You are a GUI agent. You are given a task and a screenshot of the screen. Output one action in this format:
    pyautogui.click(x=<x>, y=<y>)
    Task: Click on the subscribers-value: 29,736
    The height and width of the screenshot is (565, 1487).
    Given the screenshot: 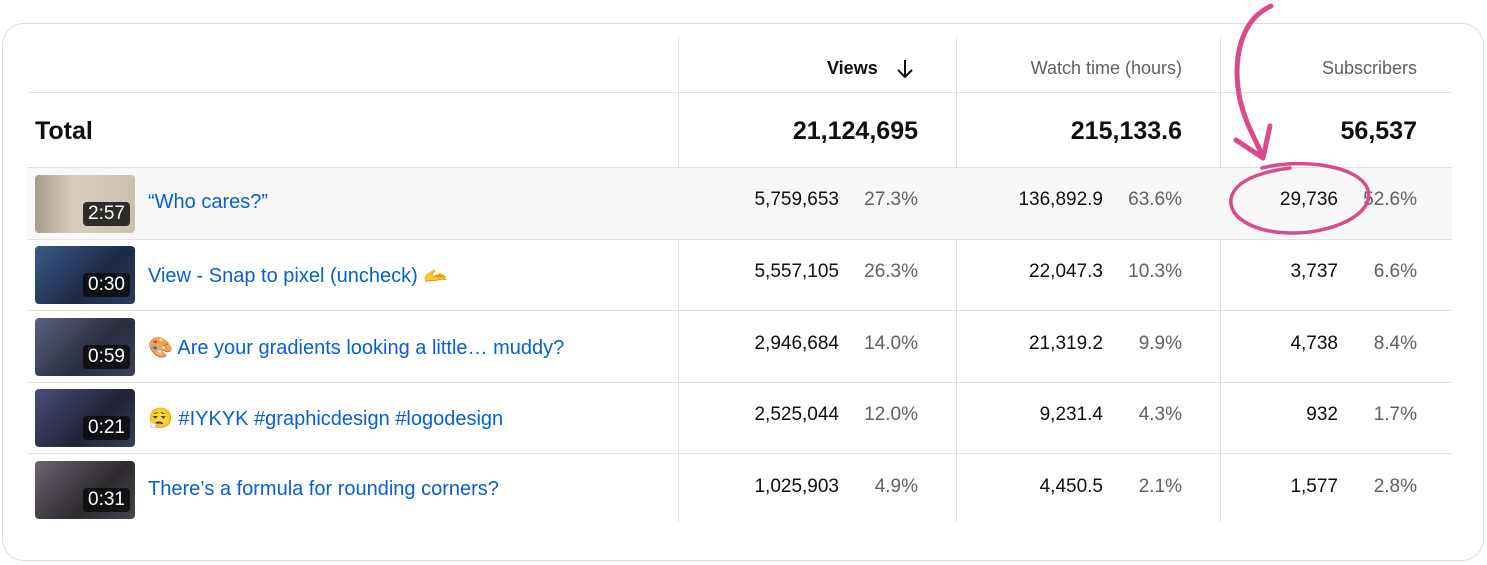 What is the action you would take?
    pyautogui.click(x=1308, y=199)
    